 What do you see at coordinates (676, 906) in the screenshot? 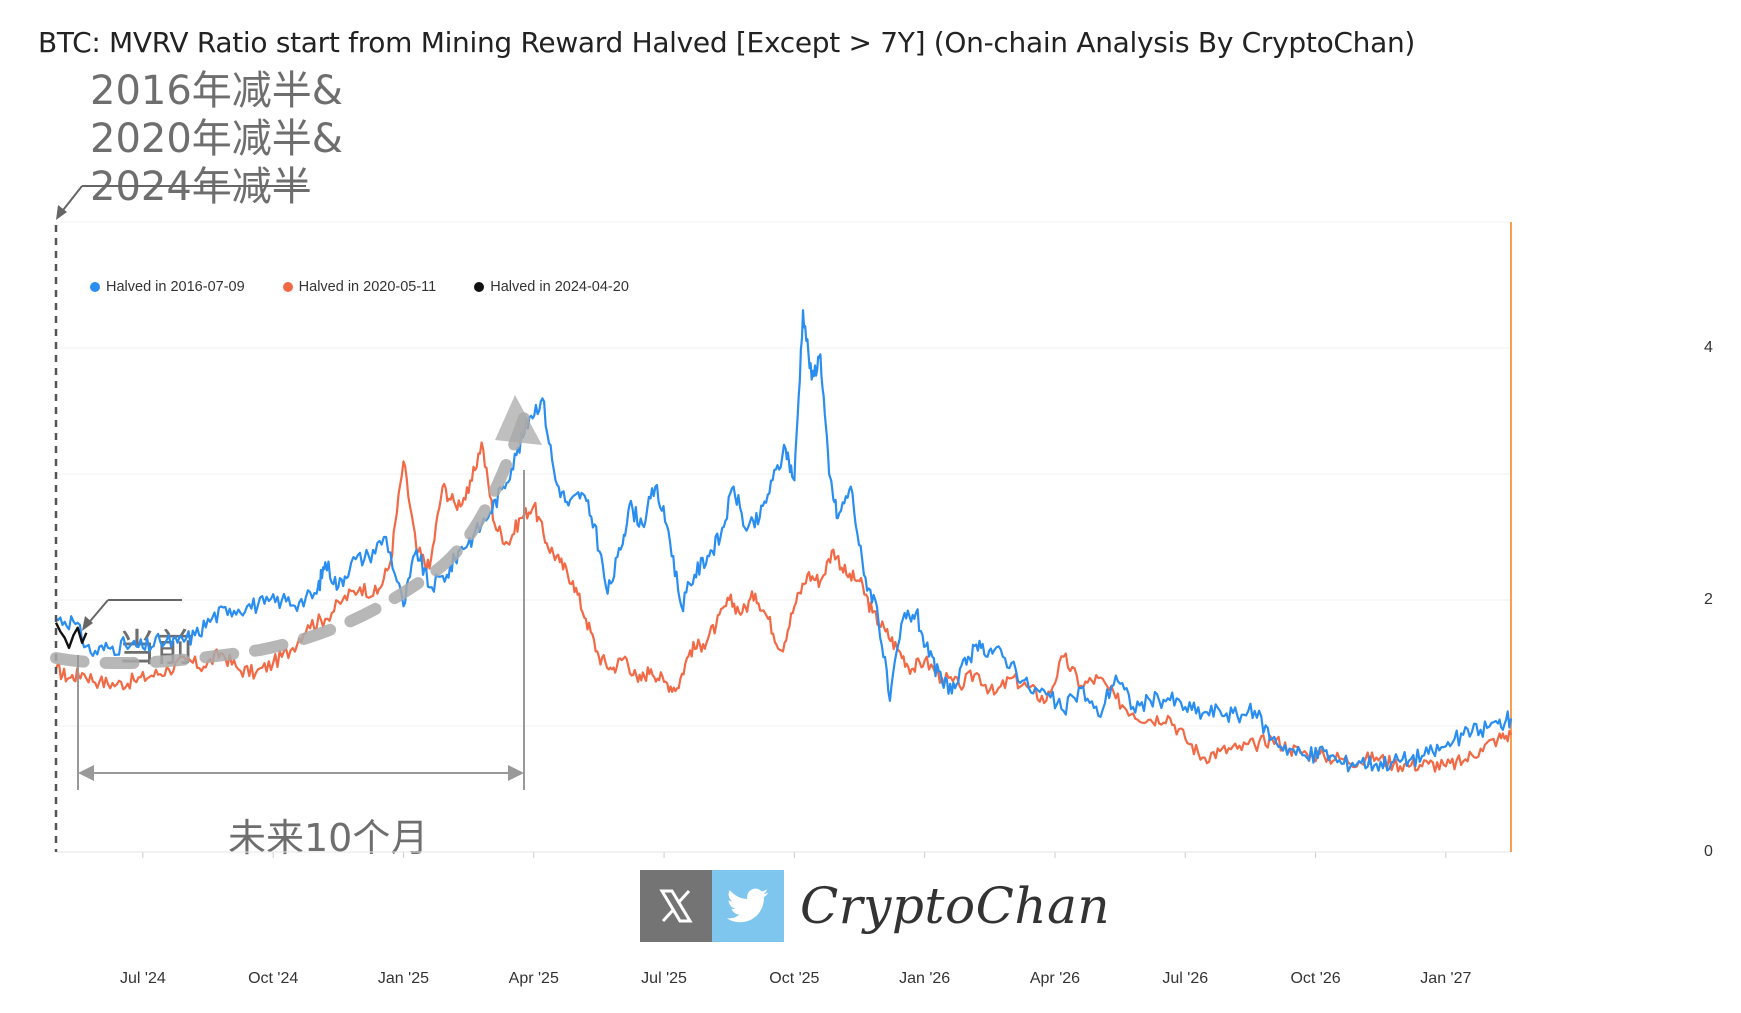
I see `x-logo-icon` at bounding box center [676, 906].